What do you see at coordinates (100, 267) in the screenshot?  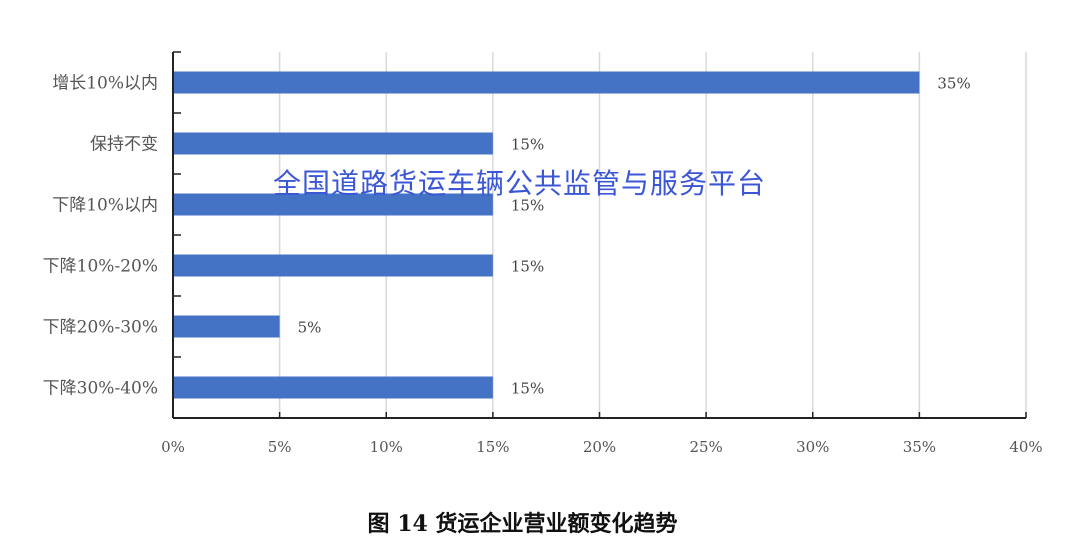 I see `category-label: 下降10%-20%` at bounding box center [100, 267].